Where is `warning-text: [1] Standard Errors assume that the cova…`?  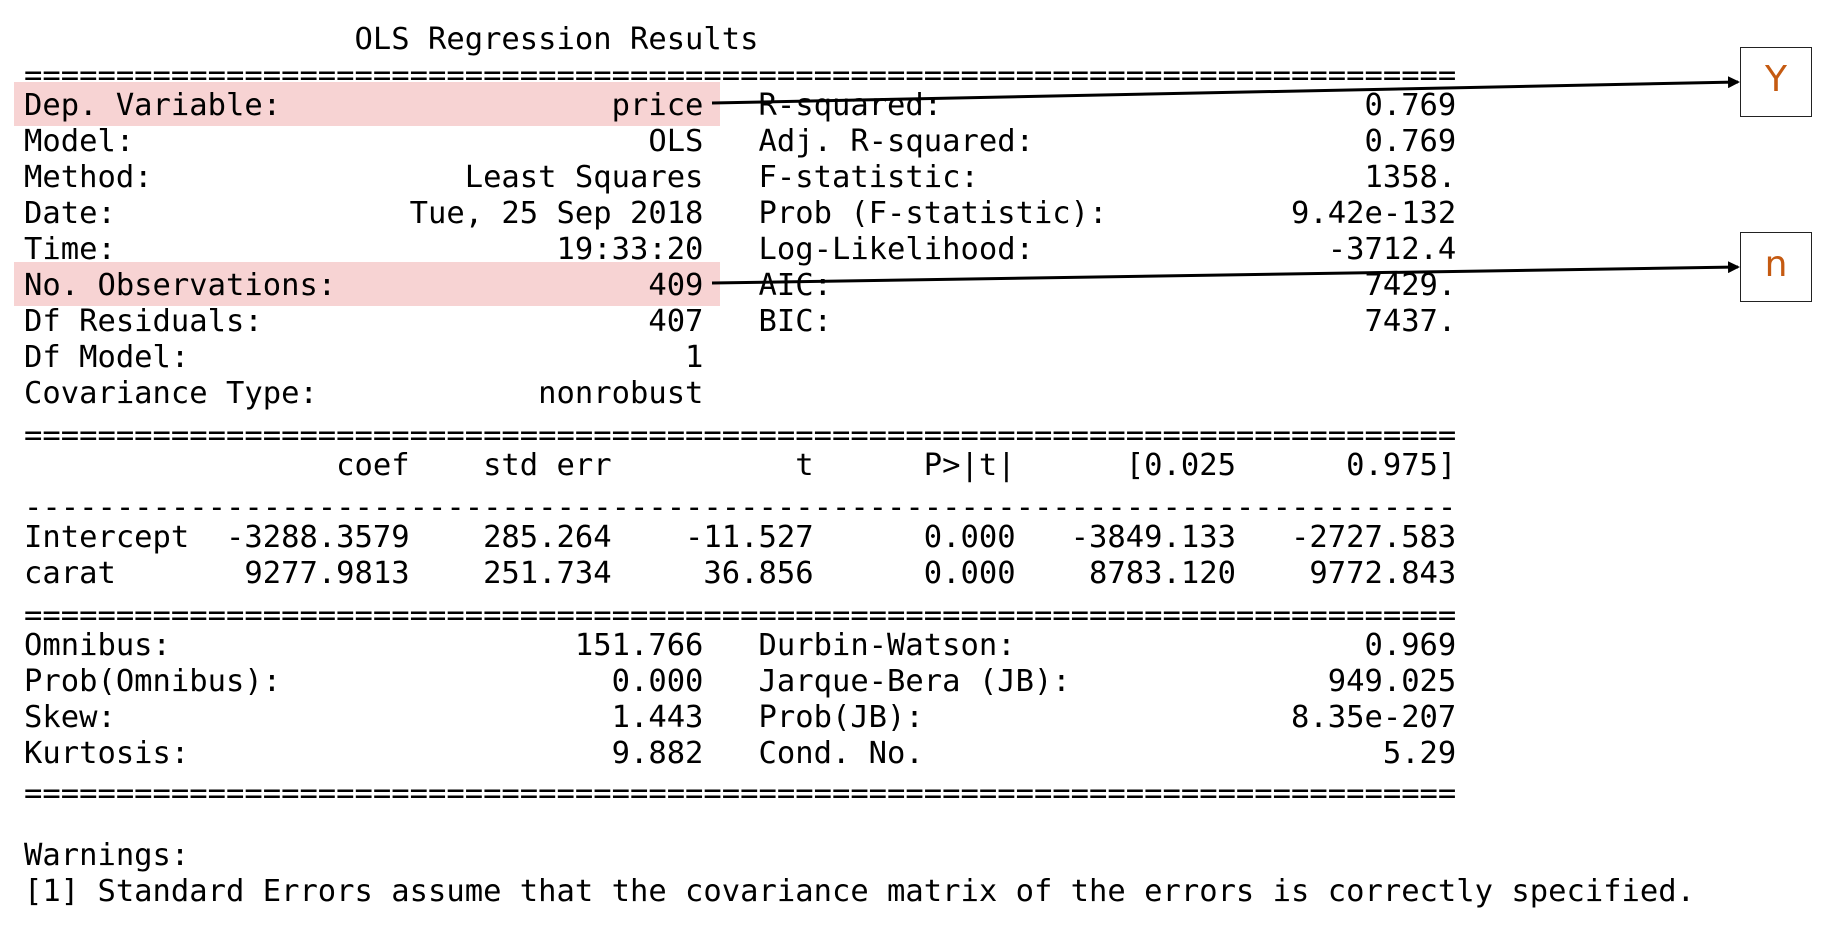
warning-text: [1] Standard Errors assume that the cova… is located at coordinates (859, 891).